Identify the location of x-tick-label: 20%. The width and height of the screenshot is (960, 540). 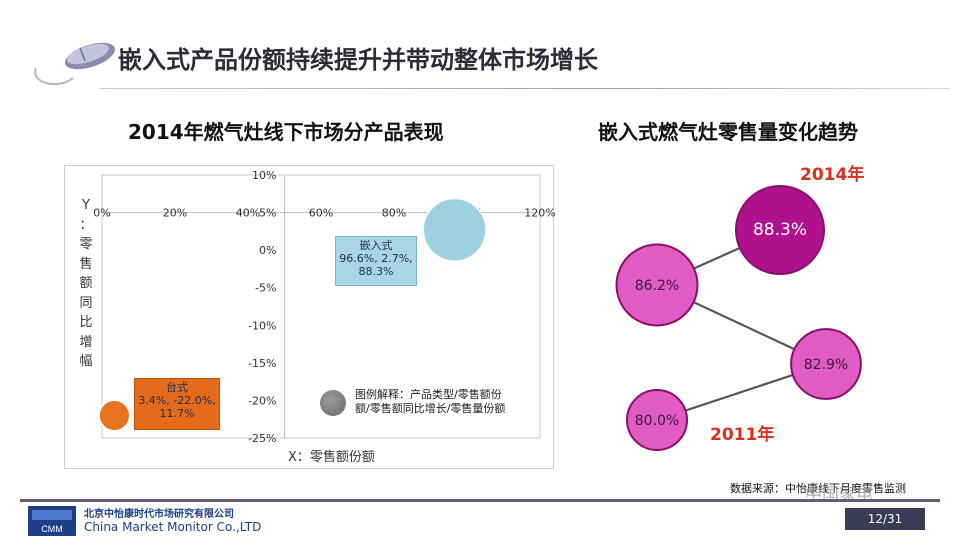
(175, 213).